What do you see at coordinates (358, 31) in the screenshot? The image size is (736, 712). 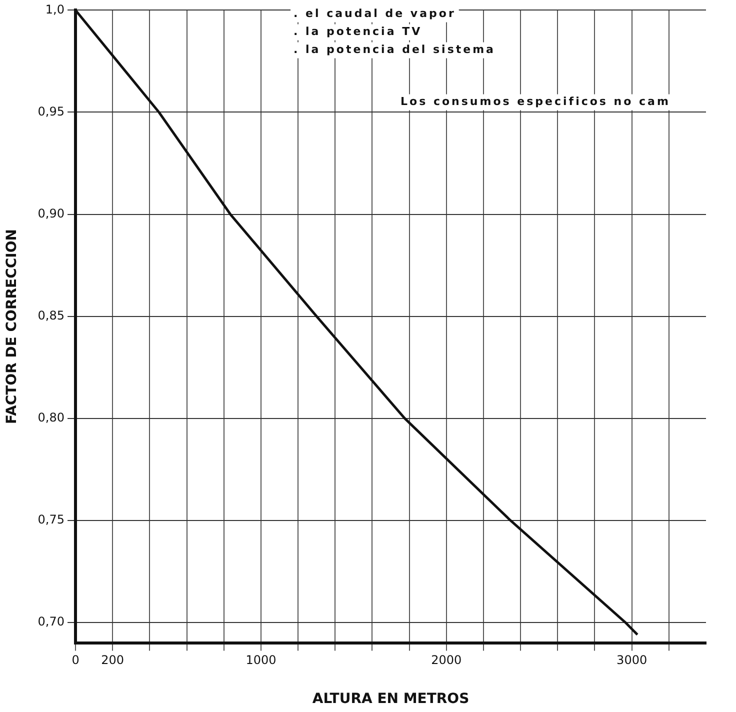 I see `annotation: . la potencia TV` at bounding box center [358, 31].